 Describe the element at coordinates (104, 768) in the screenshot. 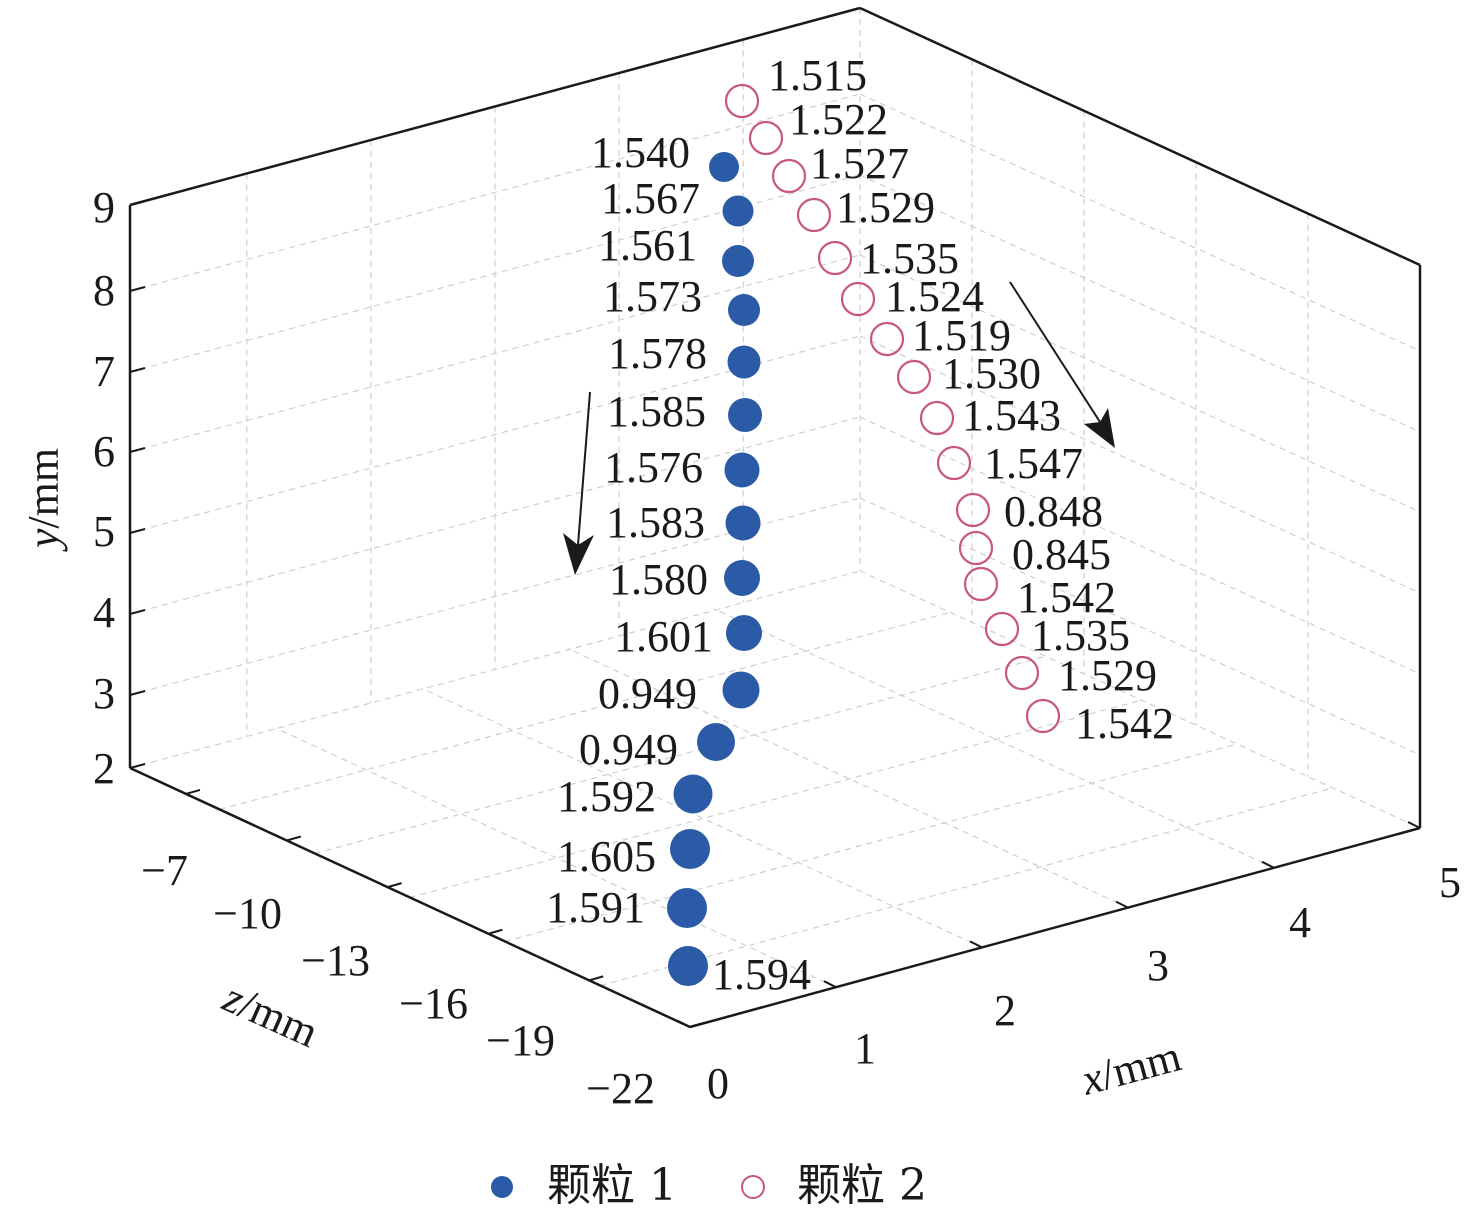

I see `y-tick-label: 2` at that location.